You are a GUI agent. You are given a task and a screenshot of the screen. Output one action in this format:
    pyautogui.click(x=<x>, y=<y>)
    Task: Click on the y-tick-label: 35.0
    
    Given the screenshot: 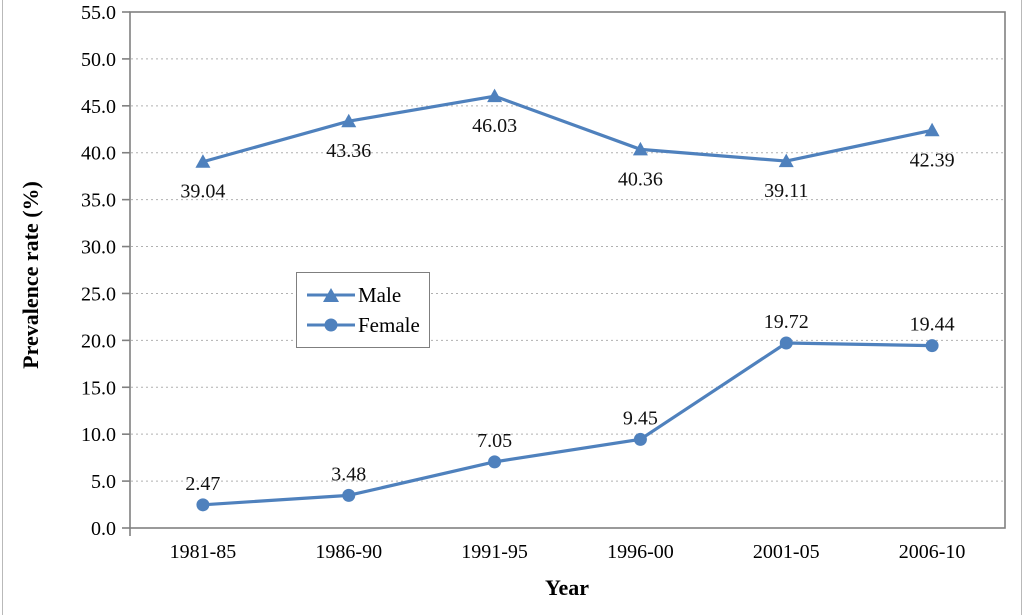 What is the action you would take?
    pyautogui.click(x=98, y=201)
    